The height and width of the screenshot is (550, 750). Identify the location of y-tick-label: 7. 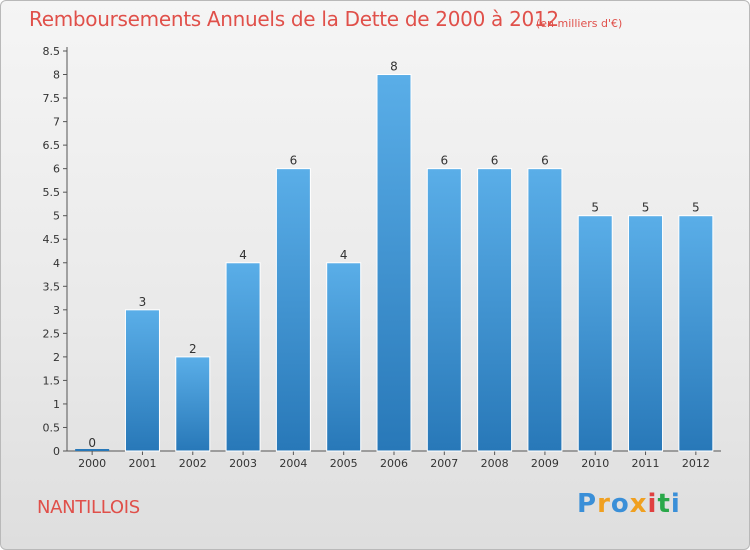
(56, 122).